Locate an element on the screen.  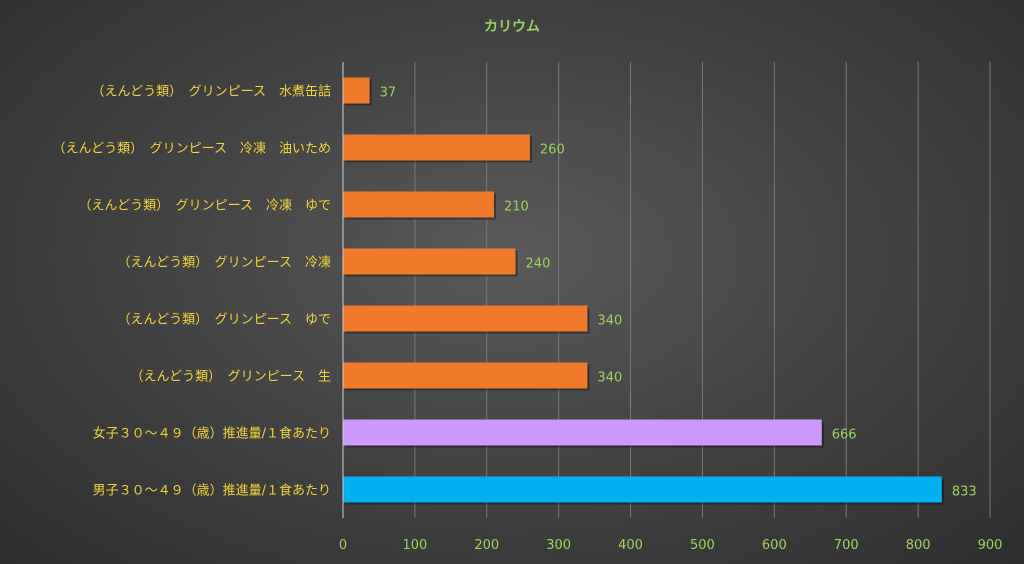
x-tick-label: 200 is located at coordinates (486, 545).